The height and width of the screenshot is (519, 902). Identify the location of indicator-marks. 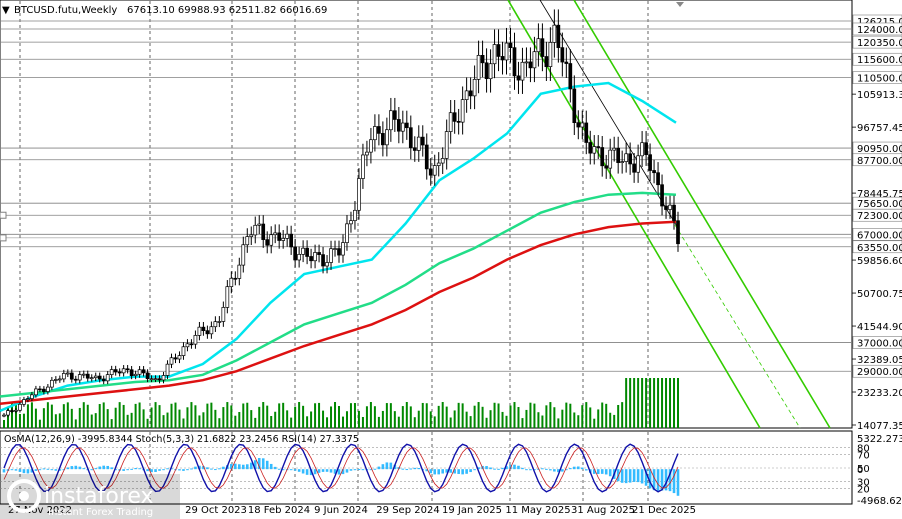
(426, 469).